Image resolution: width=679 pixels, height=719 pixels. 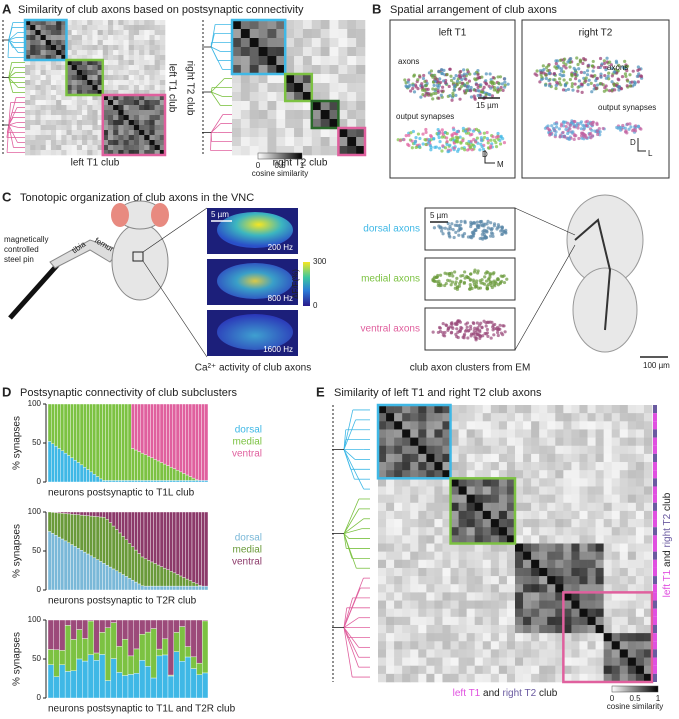 What do you see at coordinates (26, 239) in the screenshot?
I see `text-label: magnetically` at bounding box center [26, 239].